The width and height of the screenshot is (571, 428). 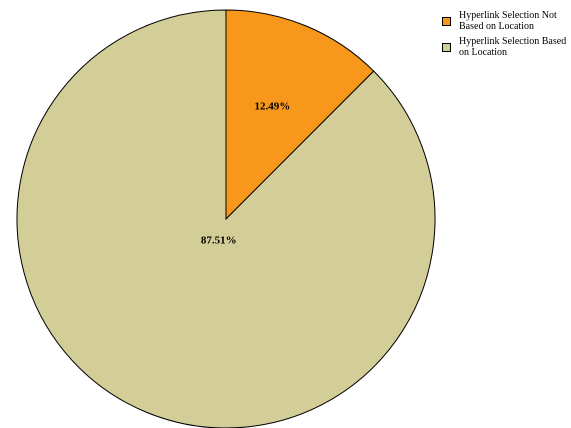 I want to click on pie-slice-label-0: 12.49%, so click(x=273, y=107).